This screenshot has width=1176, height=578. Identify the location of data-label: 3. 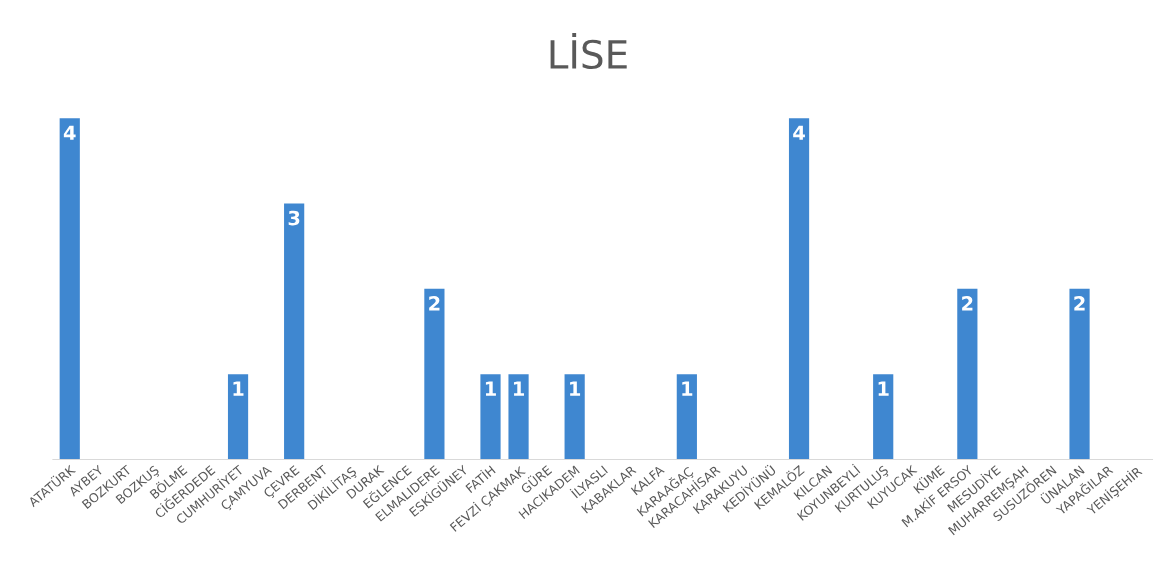
(294, 218).